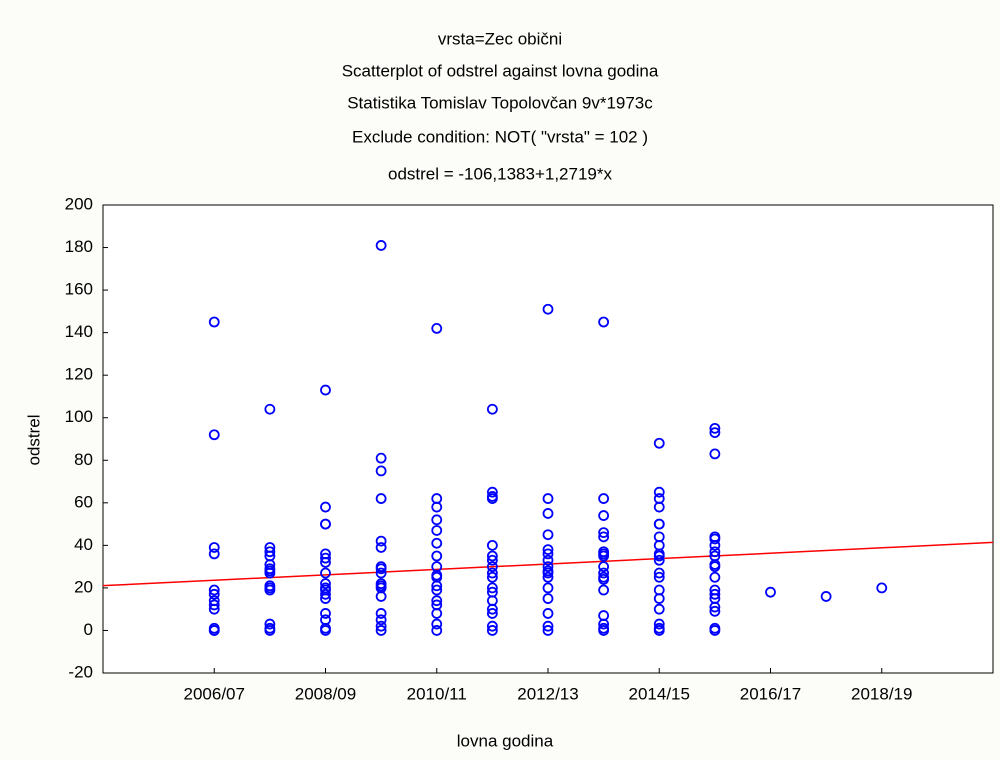 This screenshot has height=760, width=1000. I want to click on x-tick-label: 2010/11, so click(437, 693).